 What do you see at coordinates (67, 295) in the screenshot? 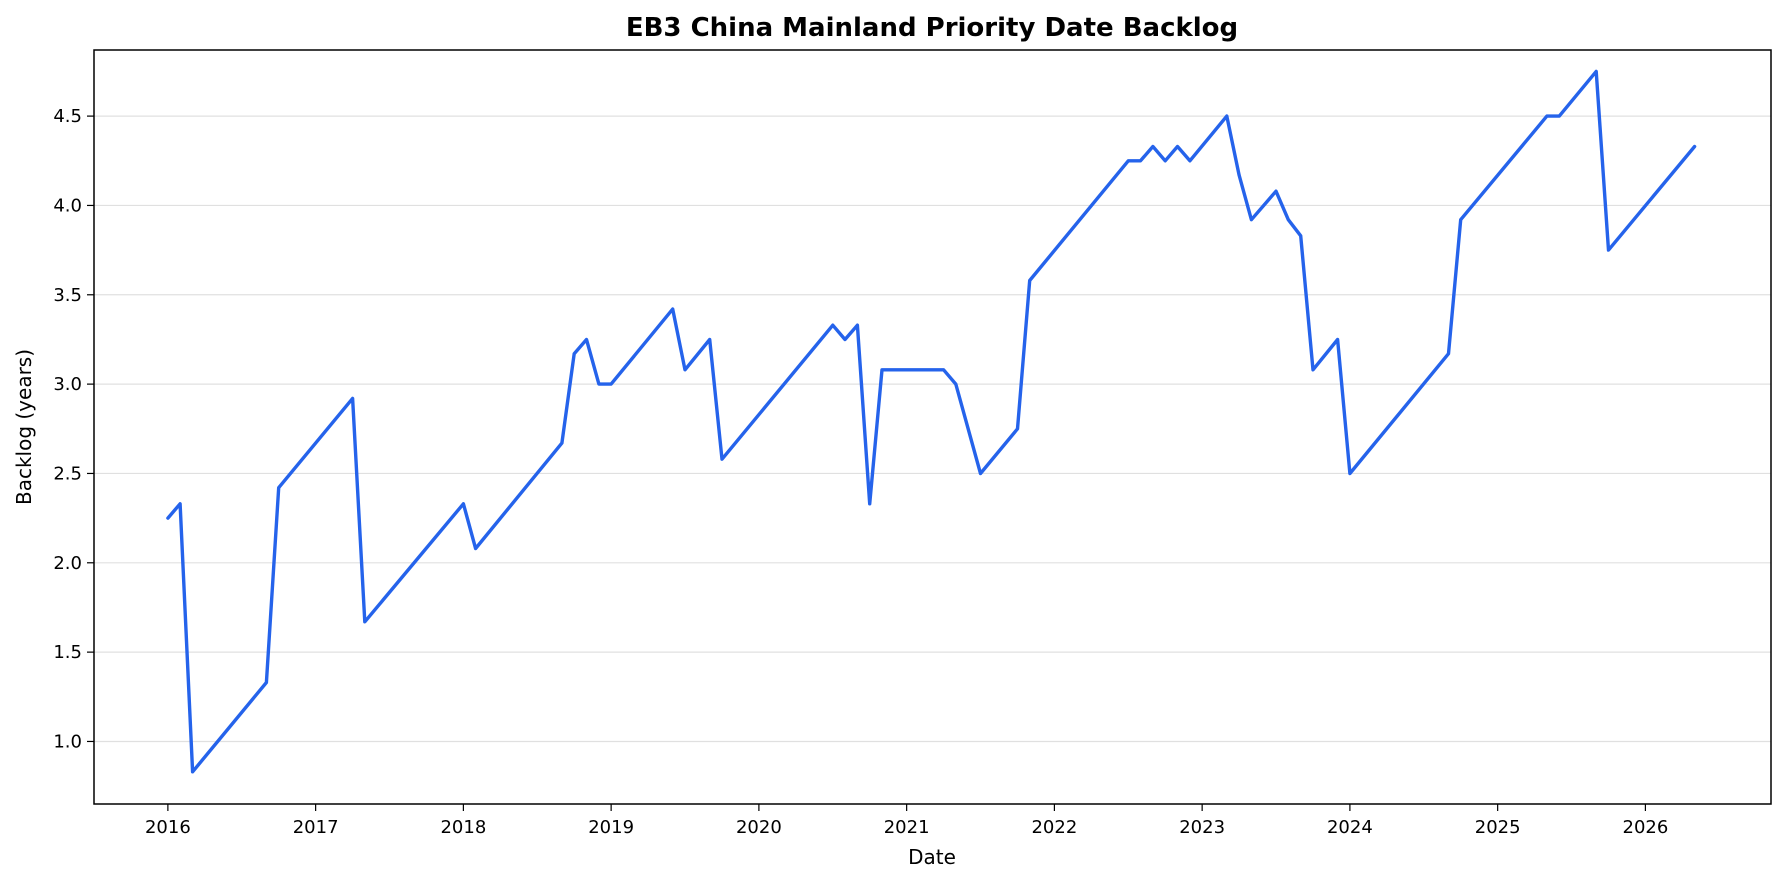
I see `y-tick-label: 3.5` at bounding box center [67, 295].